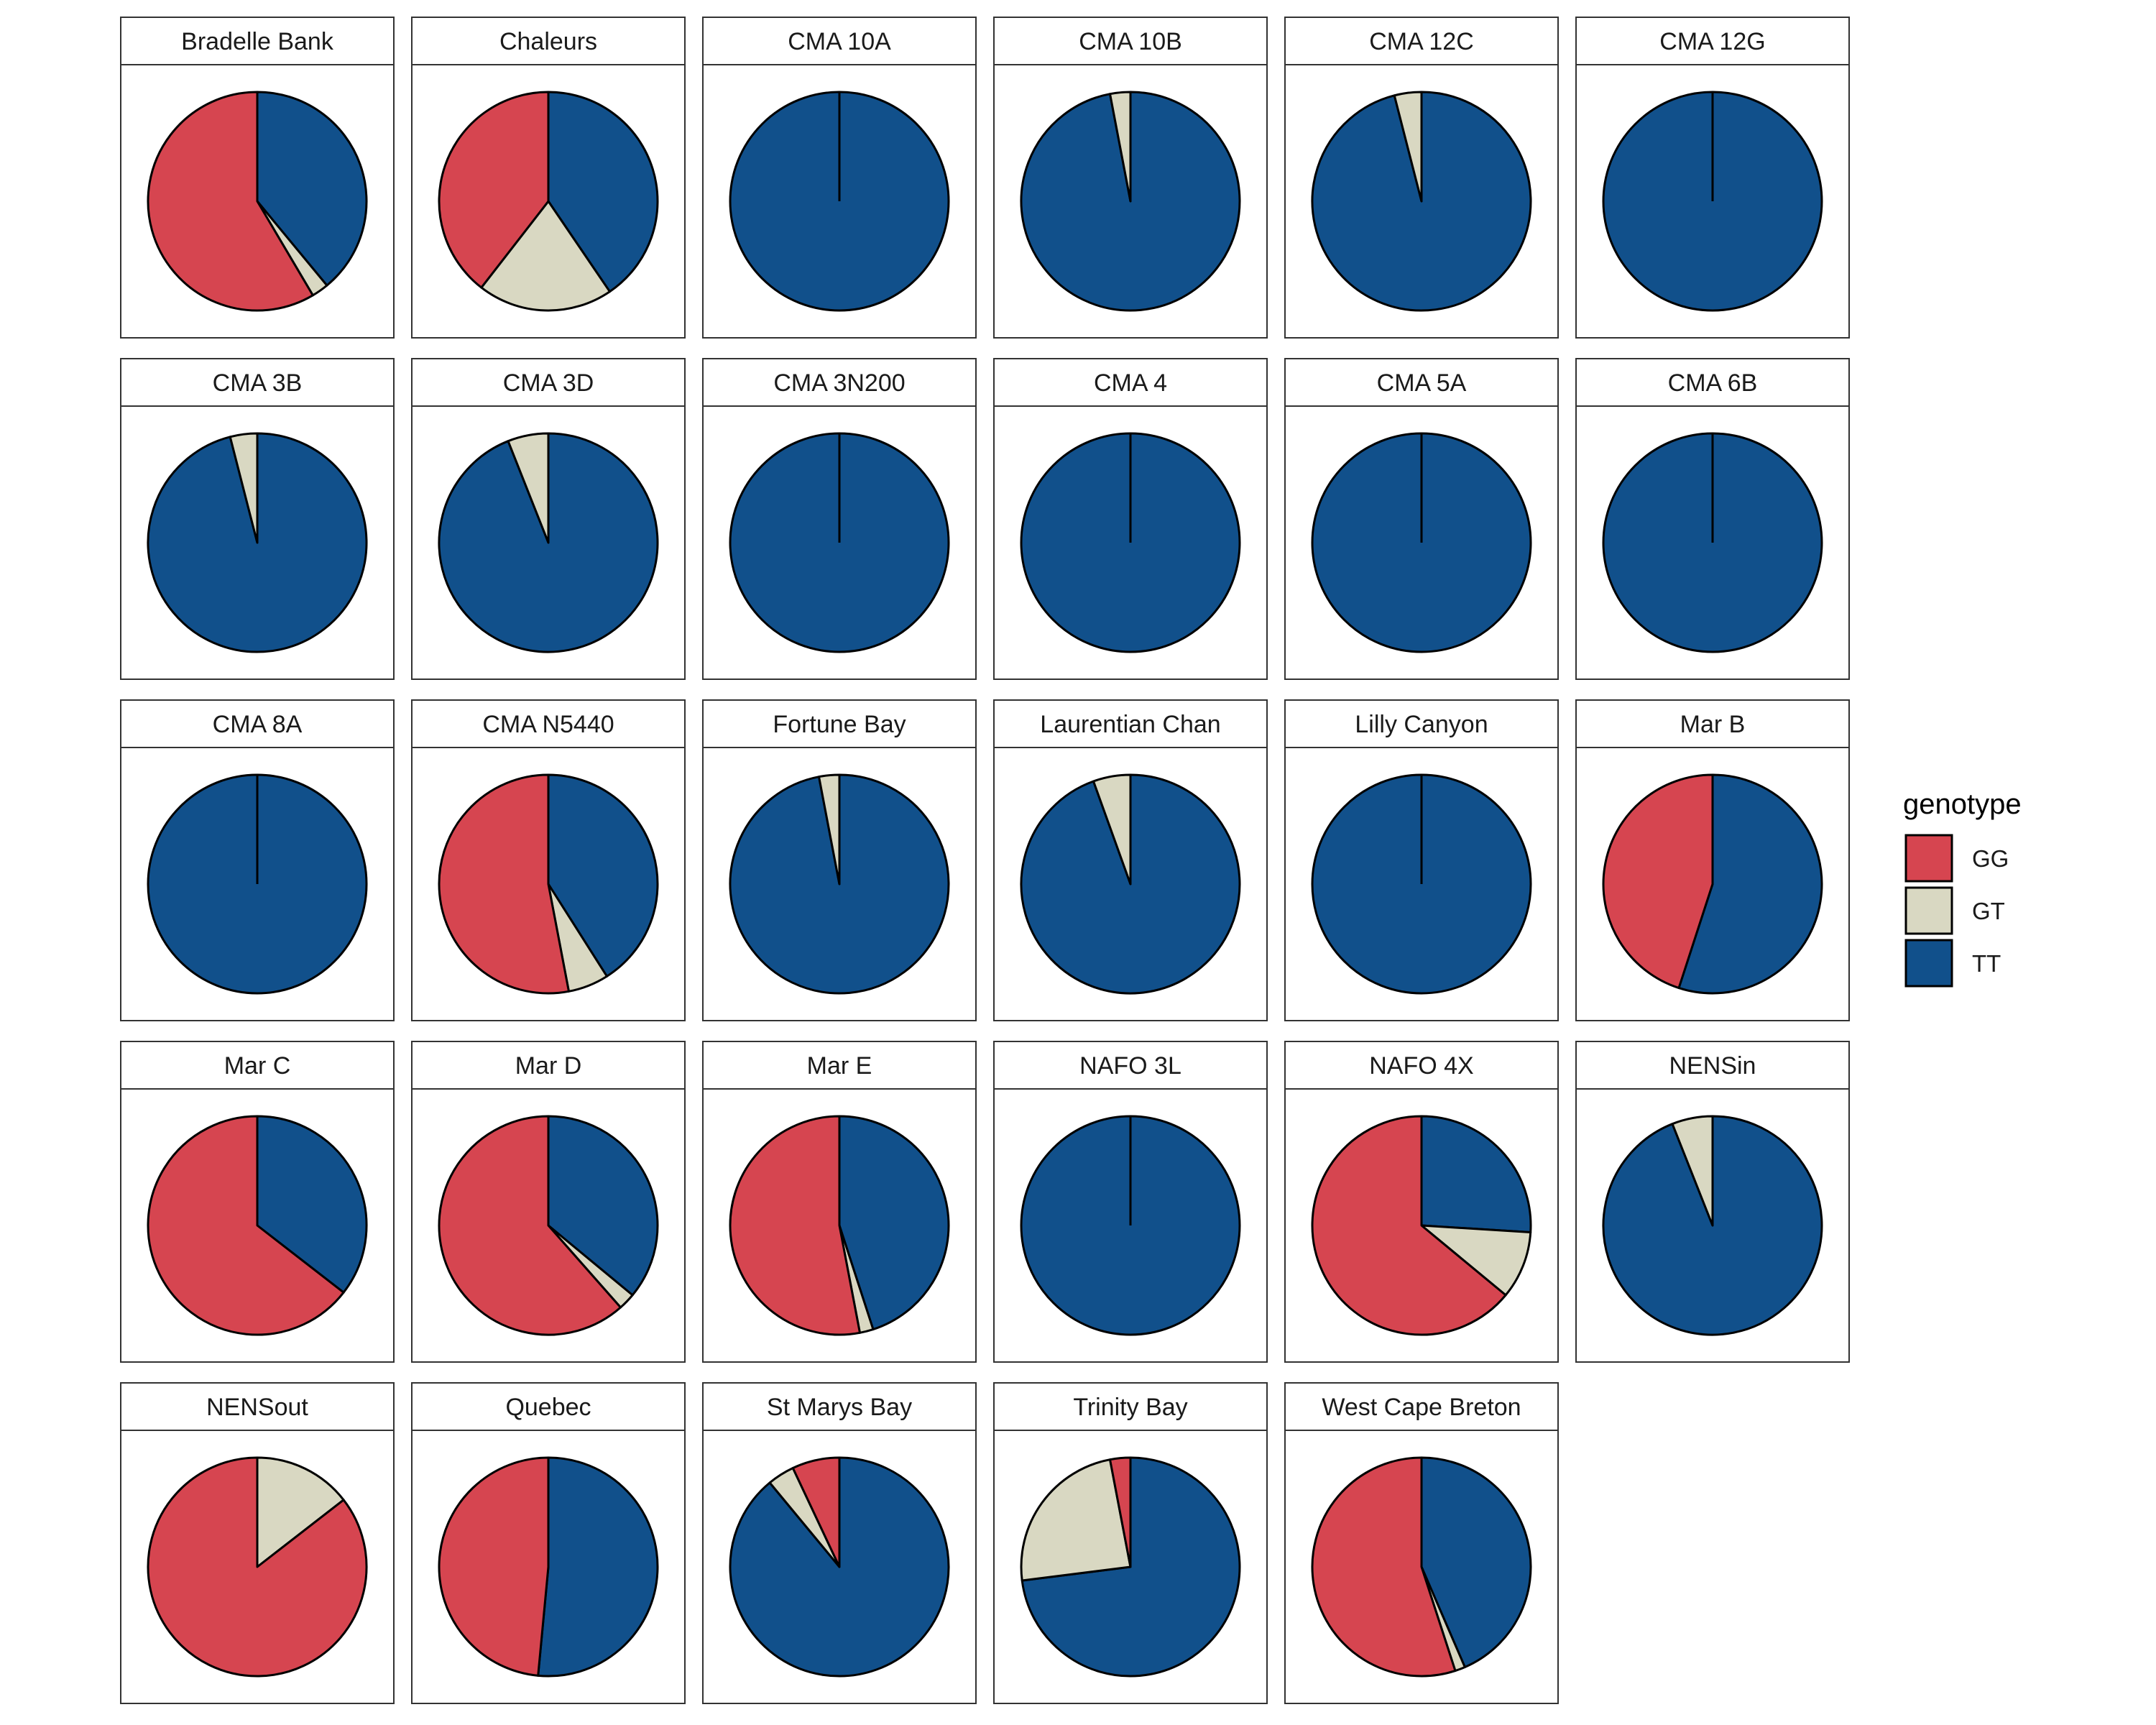 The image size is (2156, 1725). I want to click on facet-strip-label: CMA 3N200, so click(839, 383).